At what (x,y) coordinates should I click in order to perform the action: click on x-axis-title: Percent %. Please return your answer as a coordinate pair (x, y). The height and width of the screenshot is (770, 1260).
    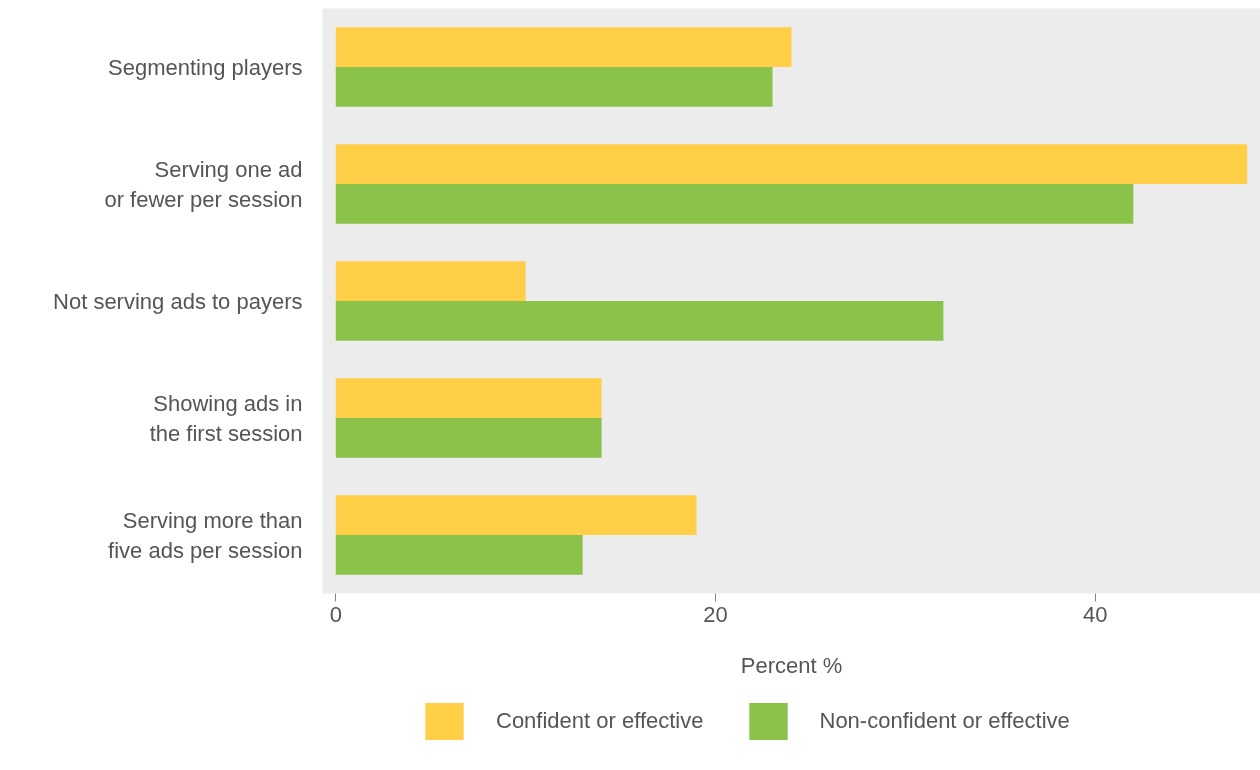
    Looking at the image, I should click on (791, 665).